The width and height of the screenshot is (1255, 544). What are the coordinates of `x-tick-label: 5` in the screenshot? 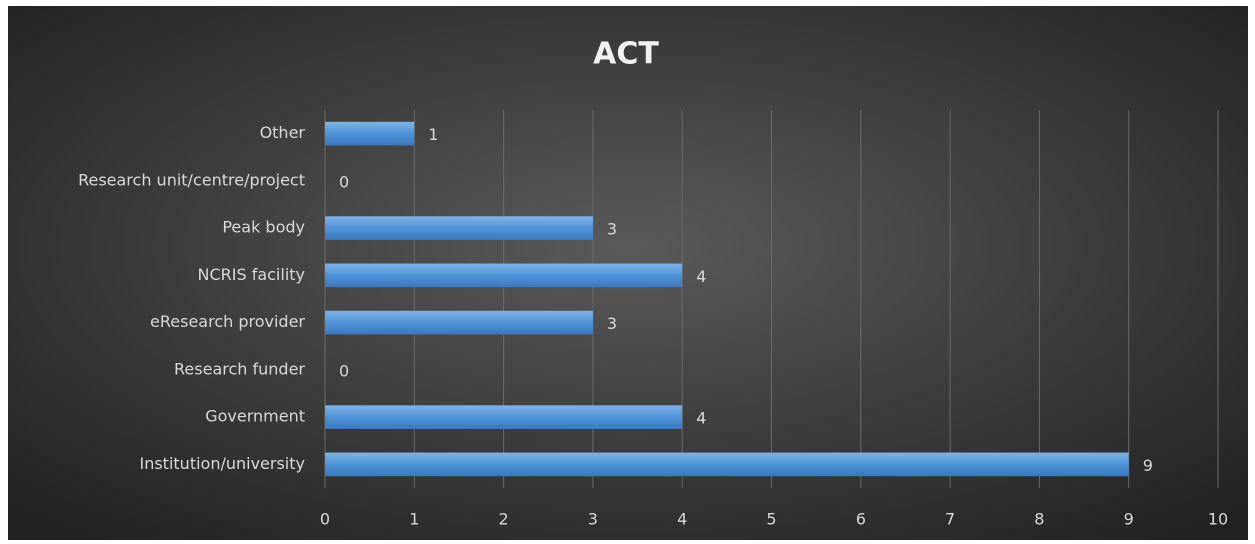 It's located at (771, 519).